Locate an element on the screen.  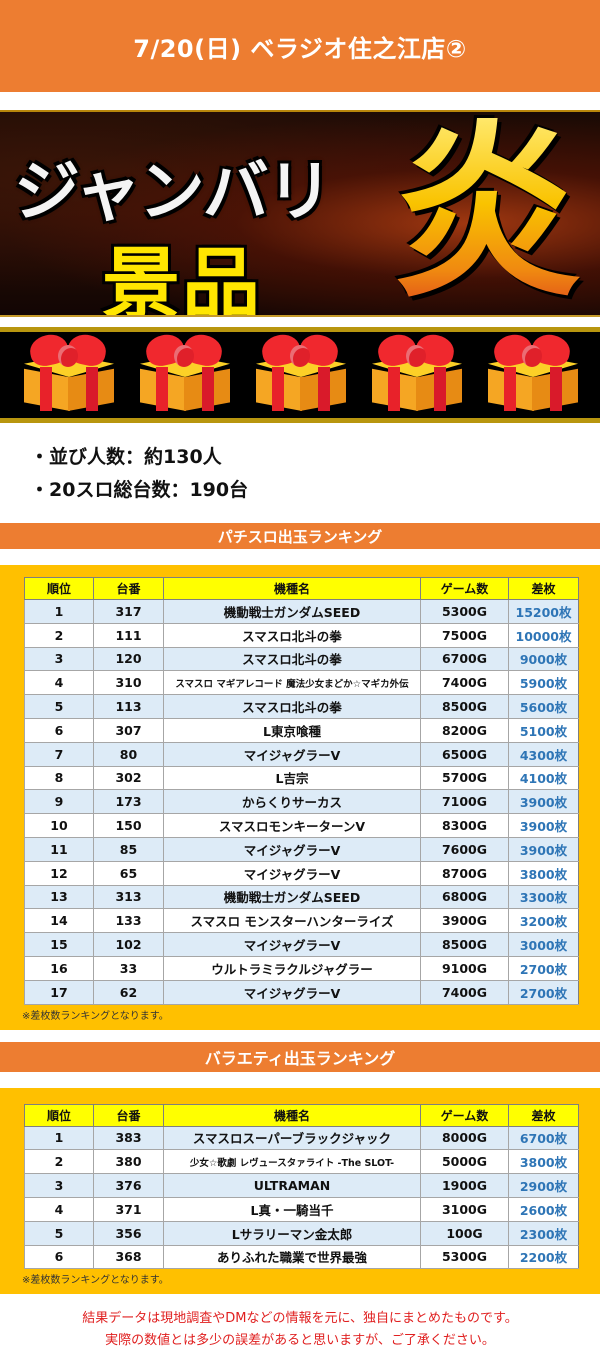
coin-diff-cell: 15200枚 is located at coordinates (543, 611).